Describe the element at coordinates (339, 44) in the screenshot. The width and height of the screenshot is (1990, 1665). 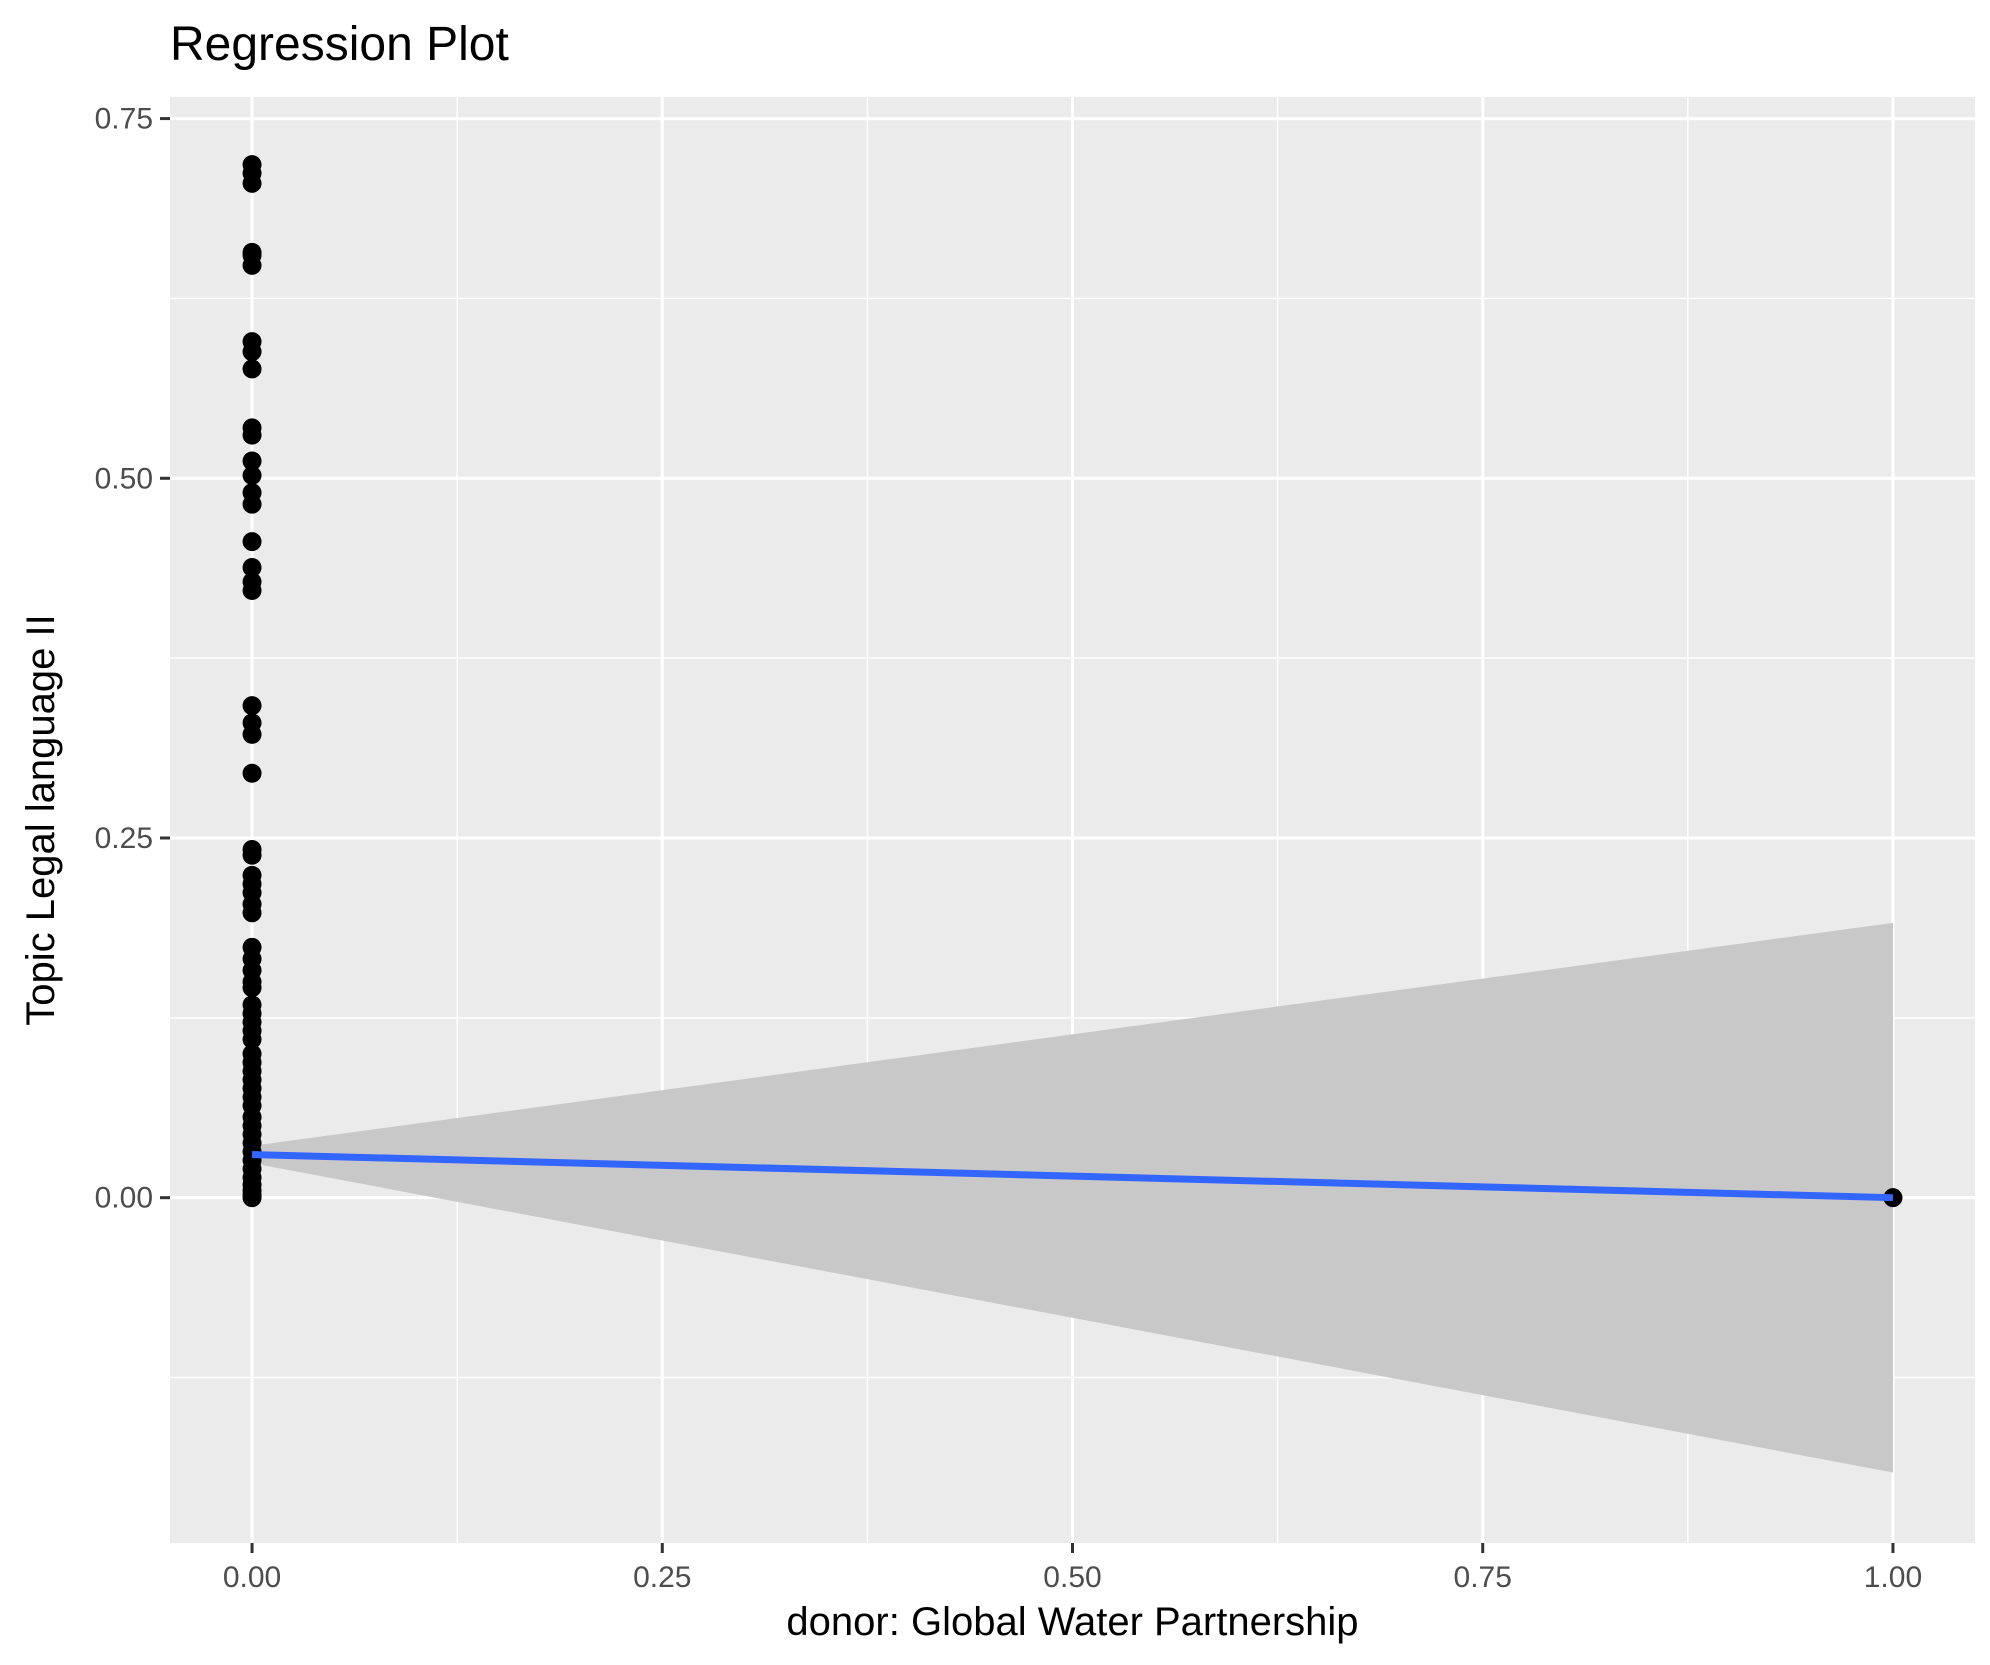
I see `chart-title: Regression Plot` at that location.